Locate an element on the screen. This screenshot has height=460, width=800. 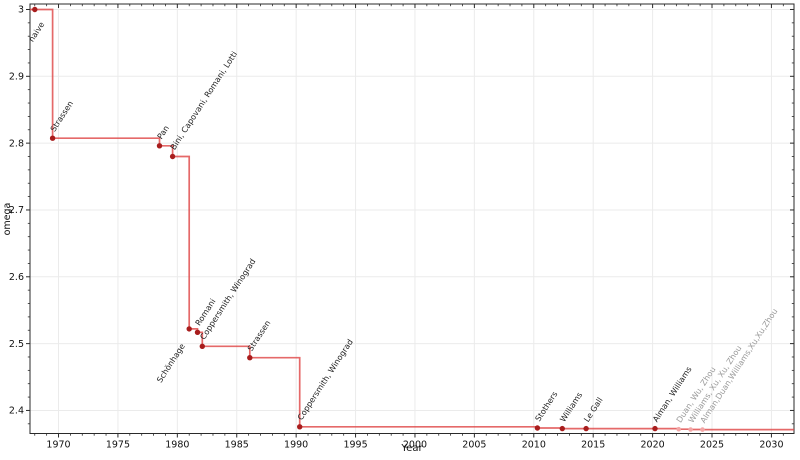
x-tick-label: 2000 is located at coordinates (415, 445).